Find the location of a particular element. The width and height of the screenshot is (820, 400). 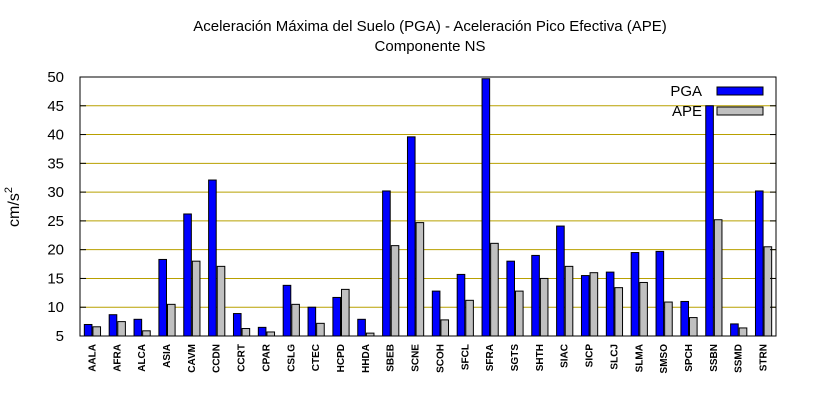

y-axis-label: cm/s2 is located at coordinates (13, 207).